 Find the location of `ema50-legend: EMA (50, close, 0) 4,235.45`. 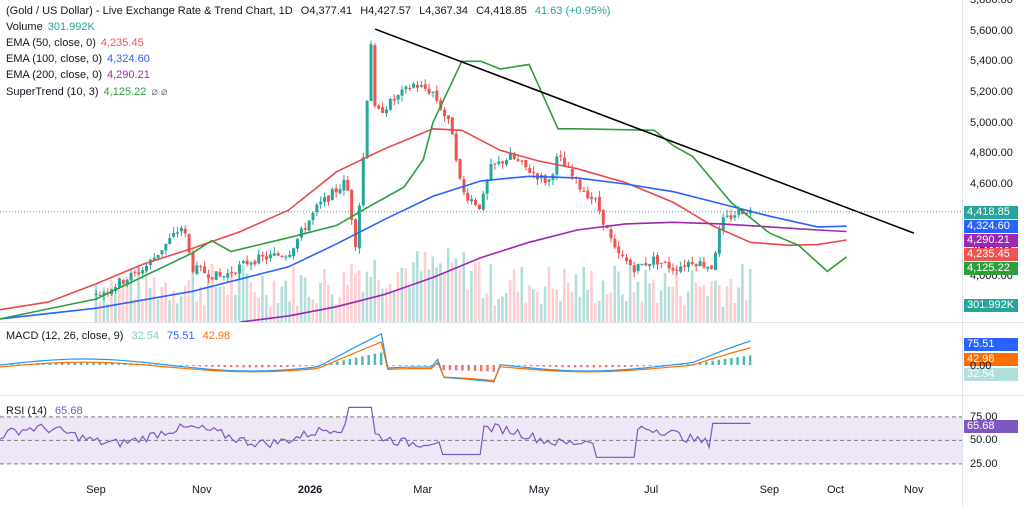

ema50-legend: EMA (50, close, 0) 4,235.45 is located at coordinates (77, 43).